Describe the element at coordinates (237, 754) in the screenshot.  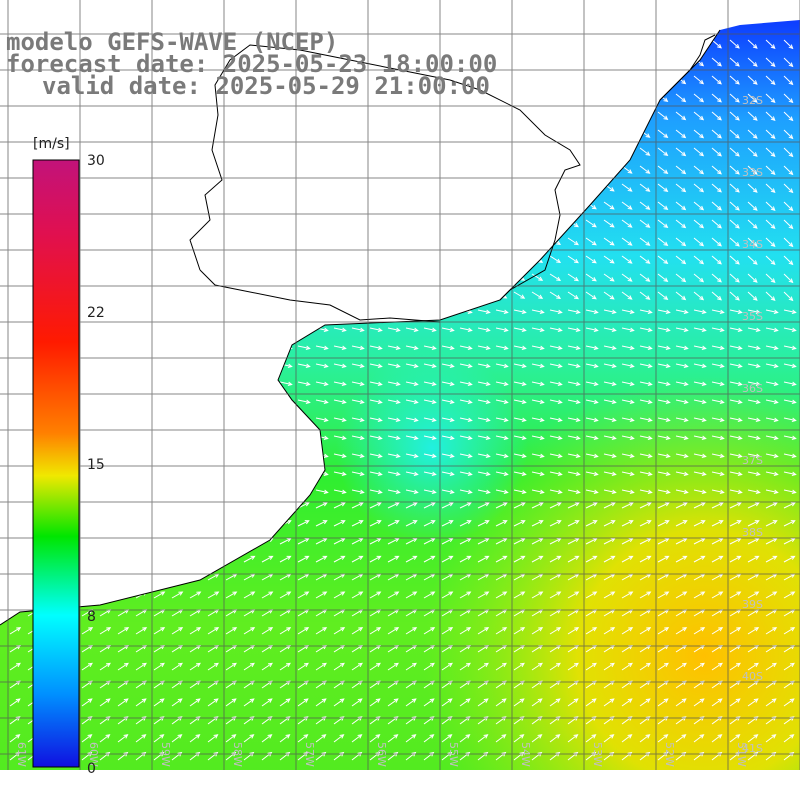
I see `longitude-label: 58W` at that location.